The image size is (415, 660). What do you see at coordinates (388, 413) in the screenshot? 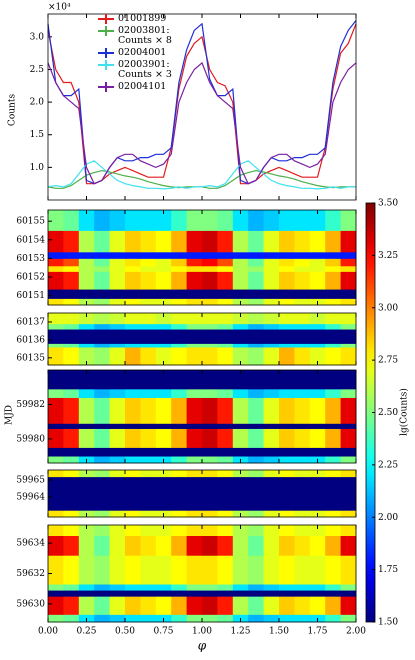
I see `colorbar-tick-label: 2.50` at bounding box center [388, 413].